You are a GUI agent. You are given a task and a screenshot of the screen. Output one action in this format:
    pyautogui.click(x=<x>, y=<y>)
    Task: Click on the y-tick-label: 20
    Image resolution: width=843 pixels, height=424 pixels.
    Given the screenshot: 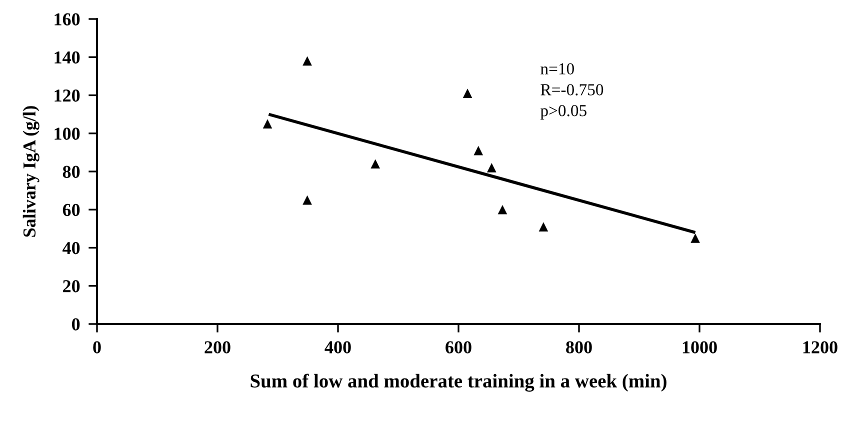 What is the action you would take?
    pyautogui.click(x=71, y=286)
    